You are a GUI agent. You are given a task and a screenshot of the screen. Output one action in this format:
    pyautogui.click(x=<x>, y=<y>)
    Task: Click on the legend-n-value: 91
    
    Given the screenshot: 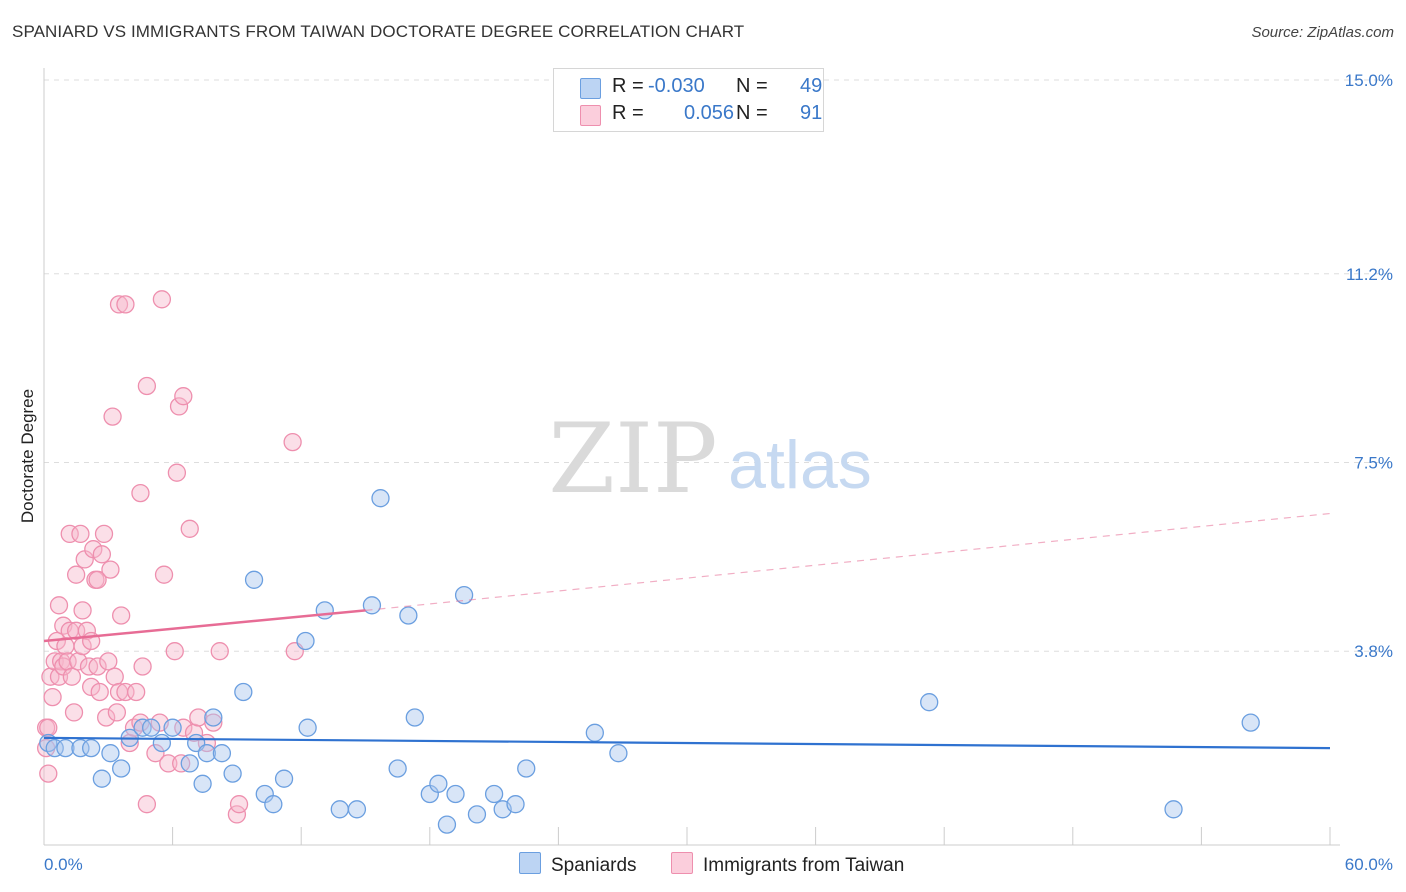 What is the action you would take?
    pyautogui.click(x=811, y=113)
    